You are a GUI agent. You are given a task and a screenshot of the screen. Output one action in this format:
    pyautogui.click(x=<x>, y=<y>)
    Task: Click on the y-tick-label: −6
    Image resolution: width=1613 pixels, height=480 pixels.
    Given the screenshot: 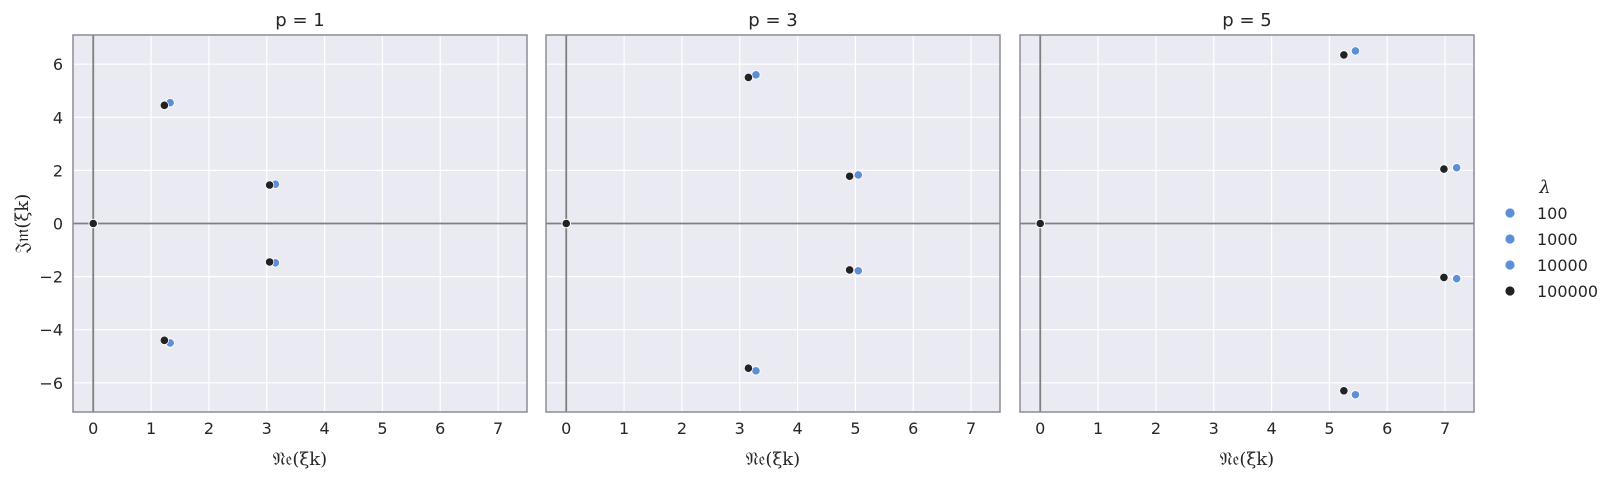 What is the action you would take?
    pyautogui.click(x=51, y=383)
    